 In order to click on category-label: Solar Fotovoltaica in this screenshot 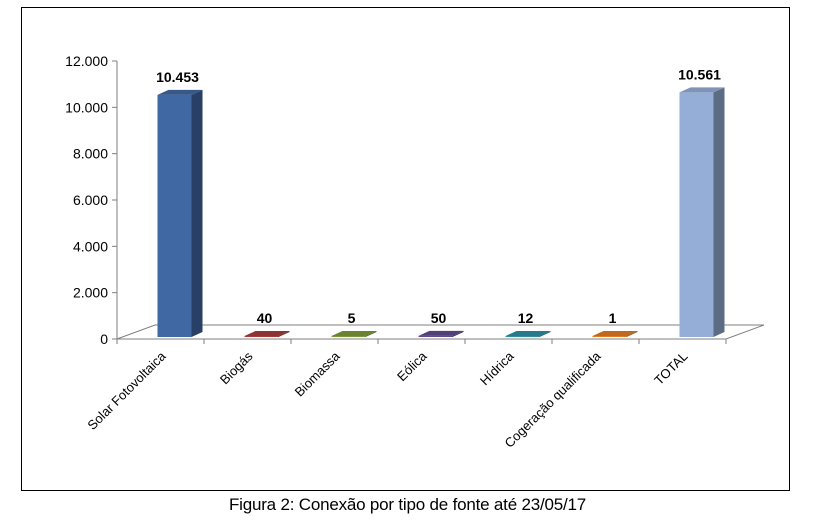, I will do `click(126, 390)`.